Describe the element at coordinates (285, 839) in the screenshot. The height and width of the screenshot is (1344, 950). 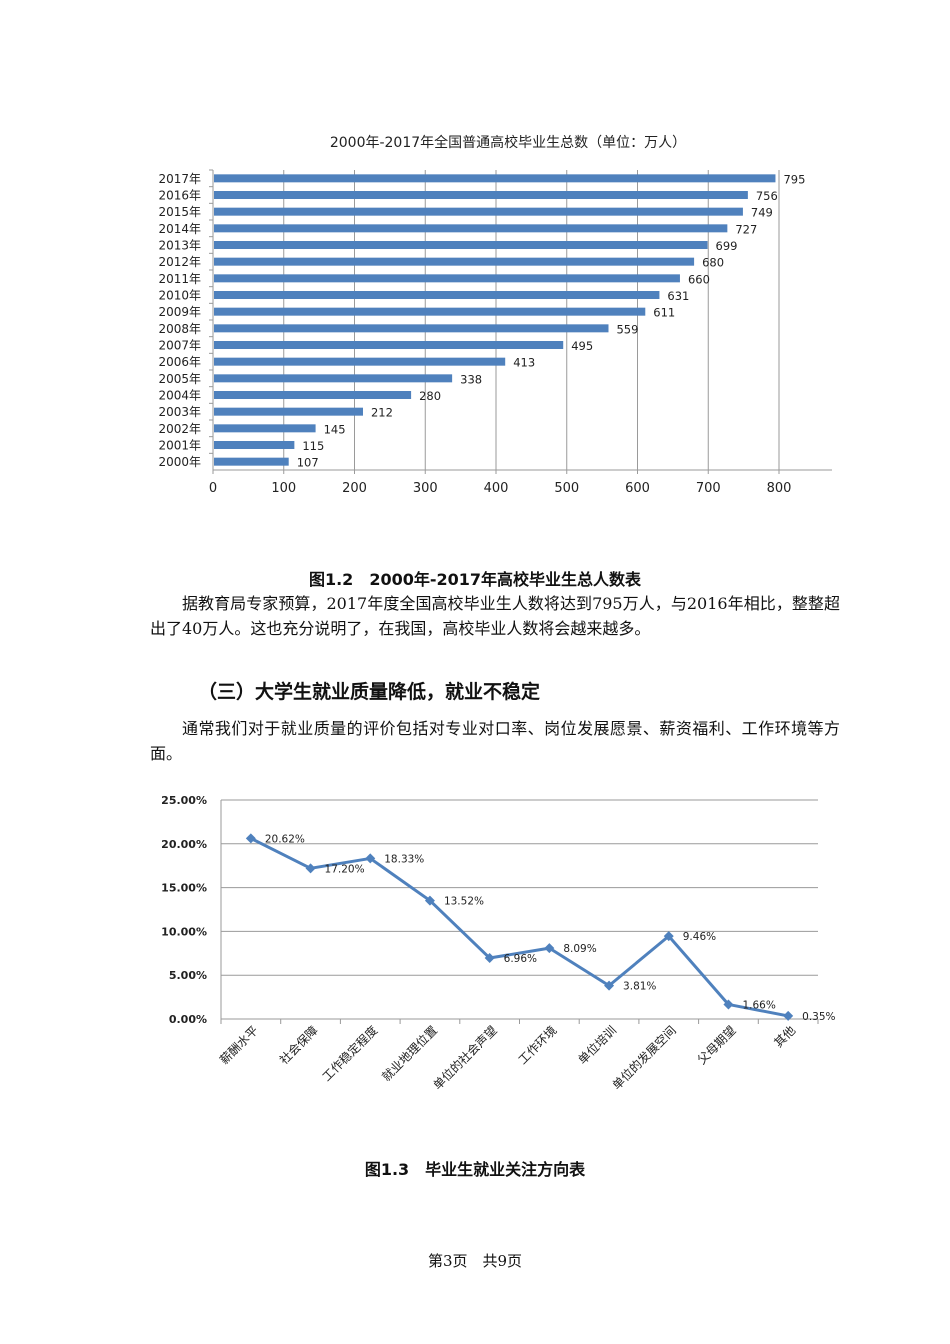
I see `point-value-label: 20.62%` at that location.